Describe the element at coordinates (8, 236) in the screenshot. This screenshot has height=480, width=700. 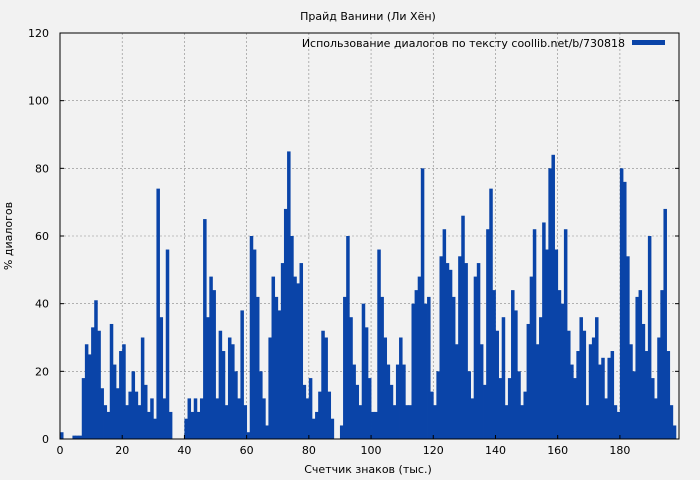
I see `y-axis-title: % диалогов` at that location.